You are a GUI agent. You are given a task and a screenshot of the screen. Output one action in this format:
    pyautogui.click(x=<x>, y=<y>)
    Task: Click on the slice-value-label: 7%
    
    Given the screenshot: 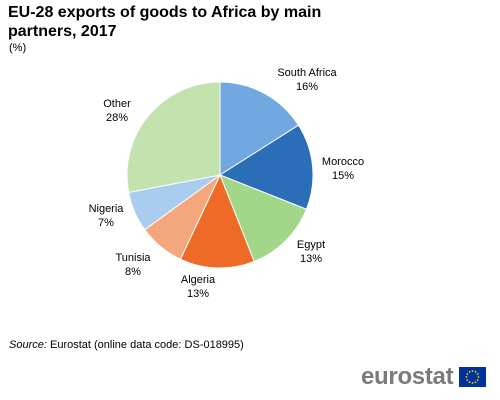 What is the action you would take?
    pyautogui.click(x=106, y=223)
    